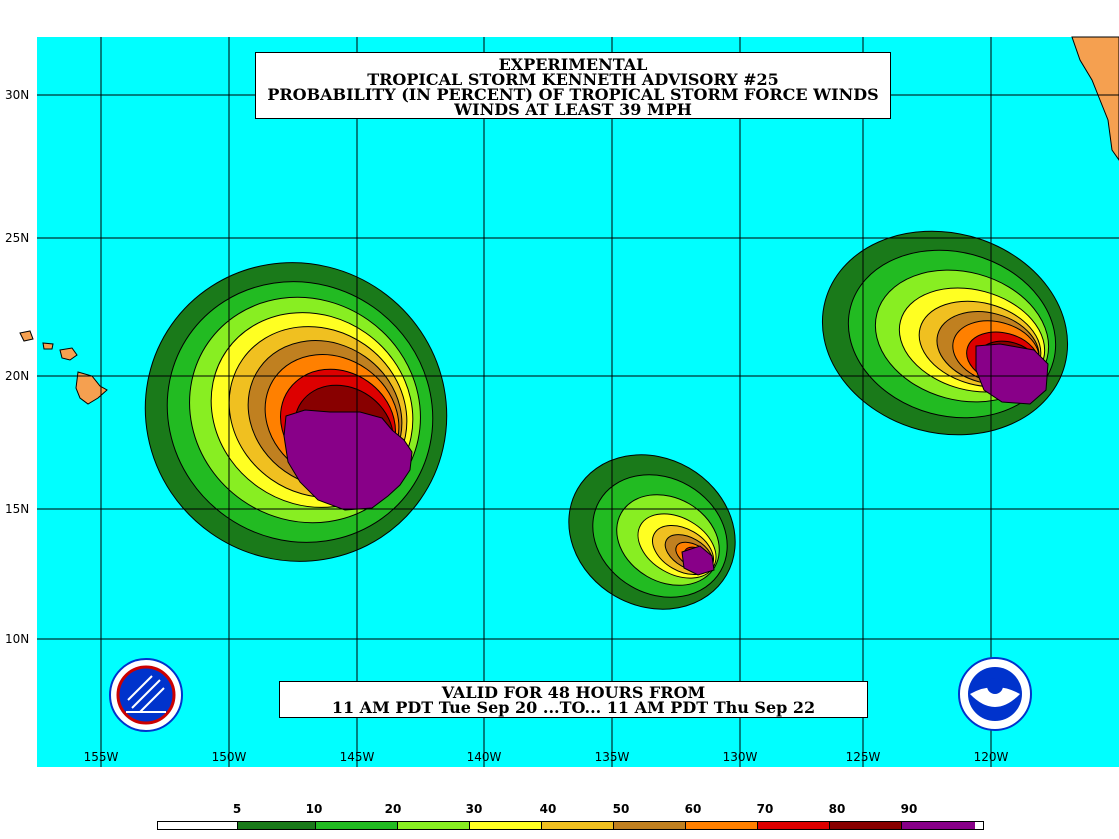  Describe the element at coordinates (17, 238) in the screenshot. I see `lat-label-25n: 25N` at that location.